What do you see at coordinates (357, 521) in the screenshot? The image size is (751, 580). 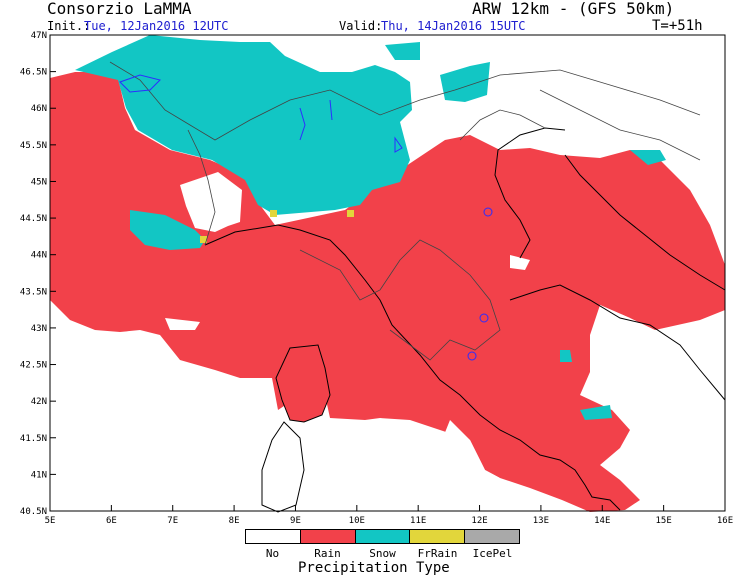 I see `lon-tick-label: 10E` at bounding box center [357, 521].